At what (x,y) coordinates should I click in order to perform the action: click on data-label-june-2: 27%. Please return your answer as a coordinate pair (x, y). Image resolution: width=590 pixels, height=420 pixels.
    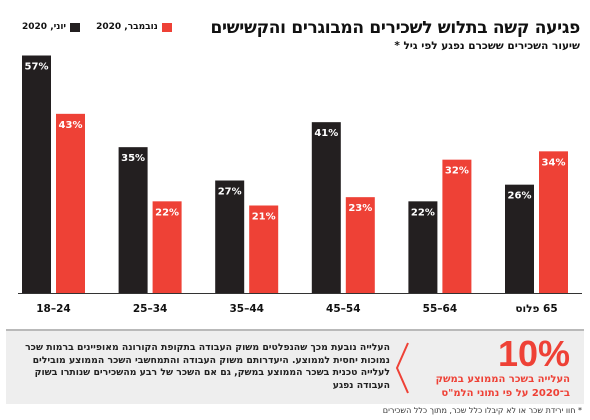
    Looking at the image, I should click on (230, 192).